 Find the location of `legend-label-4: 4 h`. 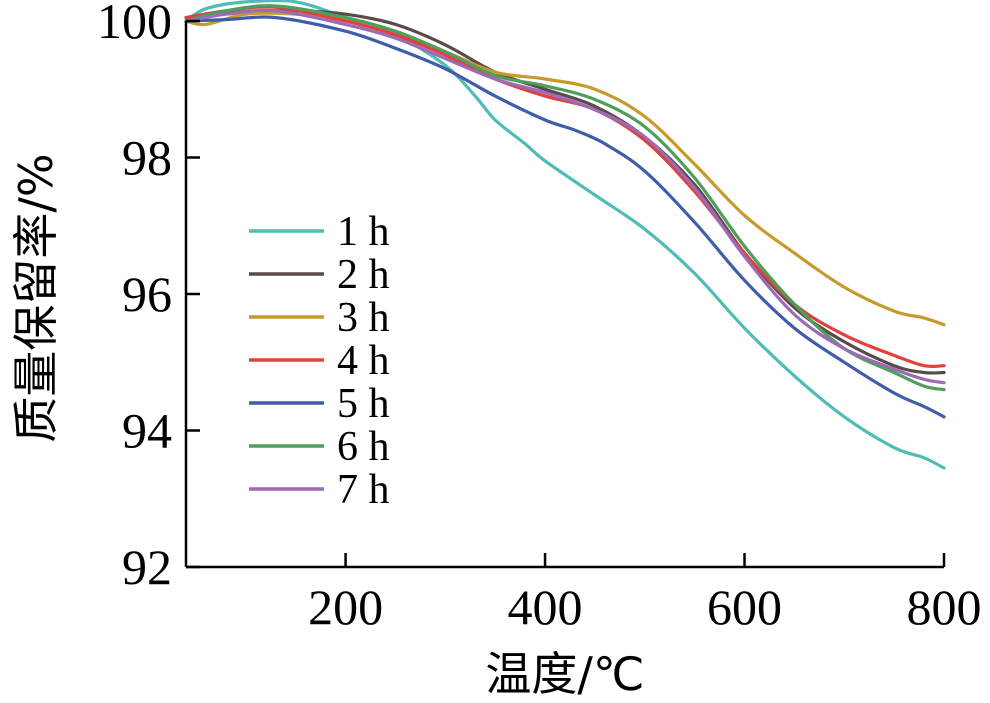

legend-label-4: 4 h is located at coordinates (363, 361).